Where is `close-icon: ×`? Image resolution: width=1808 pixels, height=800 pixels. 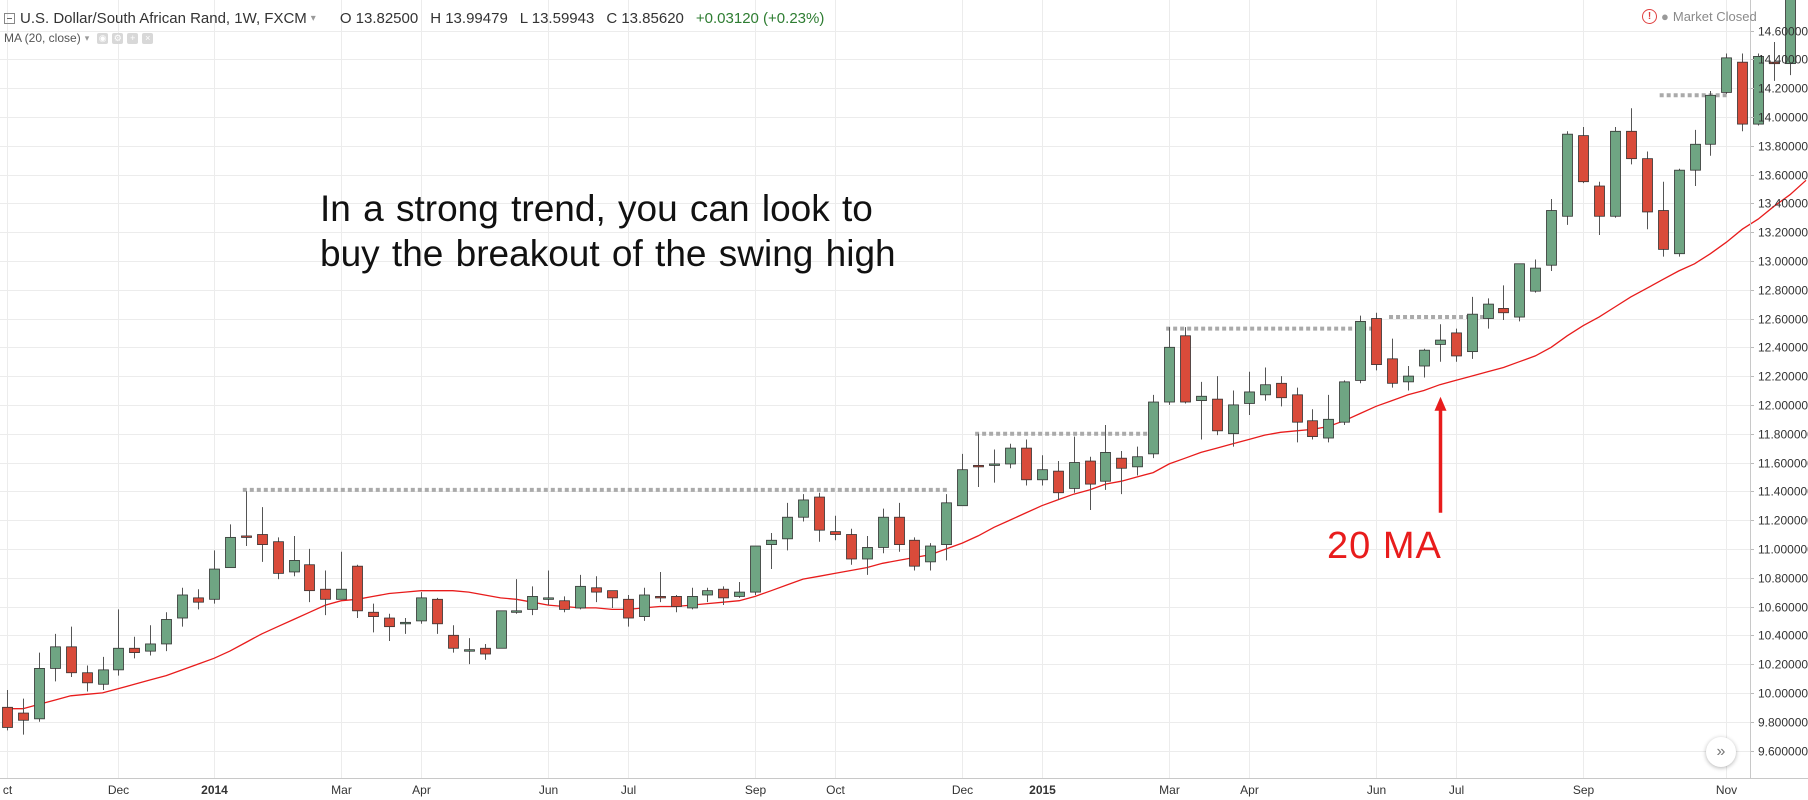 close-icon: × is located at coordinates (148, 38).